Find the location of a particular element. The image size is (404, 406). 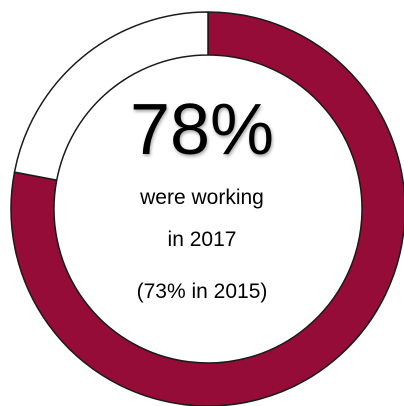

center-caption-working: were working is located at coordinates (202, 197).